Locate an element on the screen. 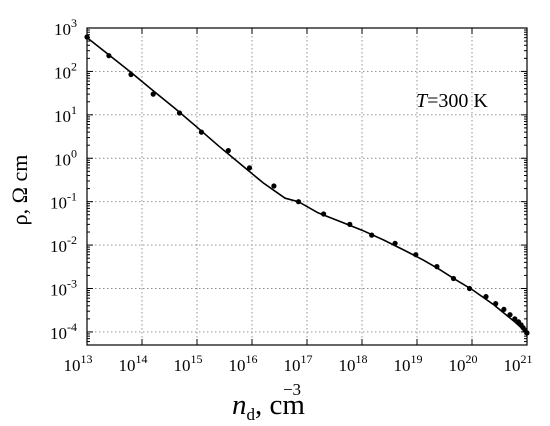 This screenshot has width=550, height=426. x-tick-label: 1020 is located at coordinates (463, 363).